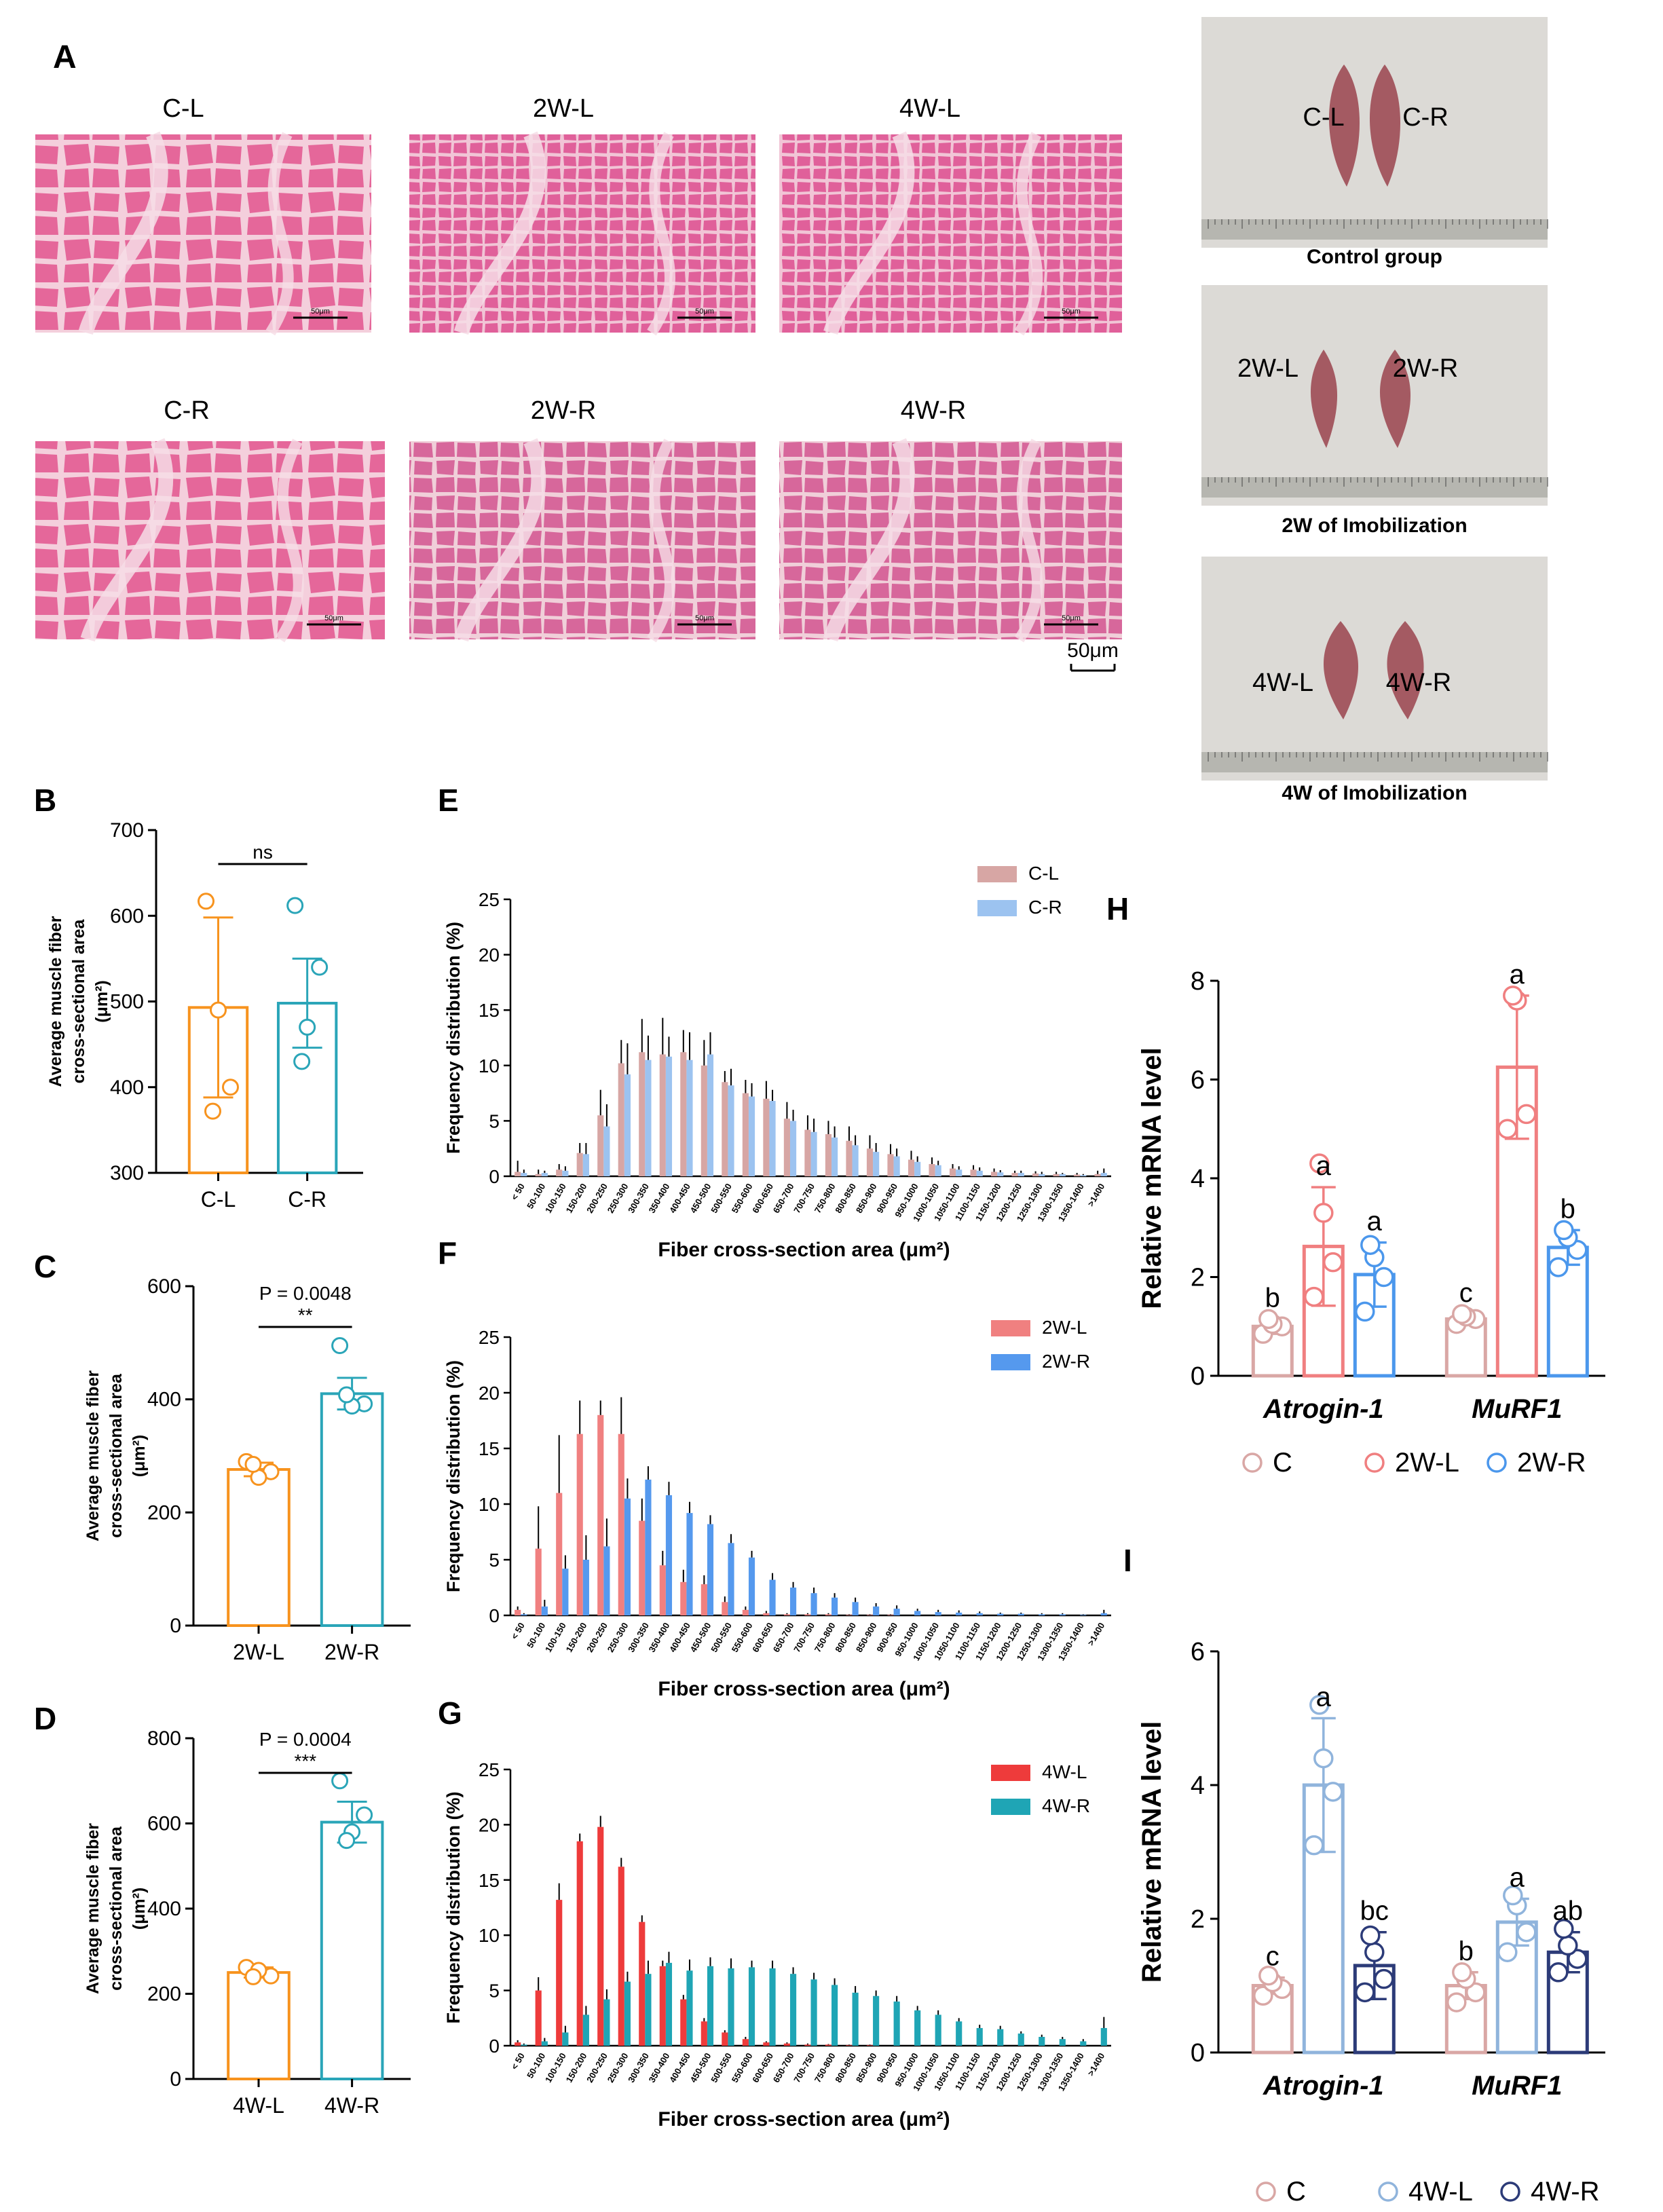  Describe the element at coordinates (1066, 1361) in the screenshot. I see `legend-label: 2W-R` at that location.